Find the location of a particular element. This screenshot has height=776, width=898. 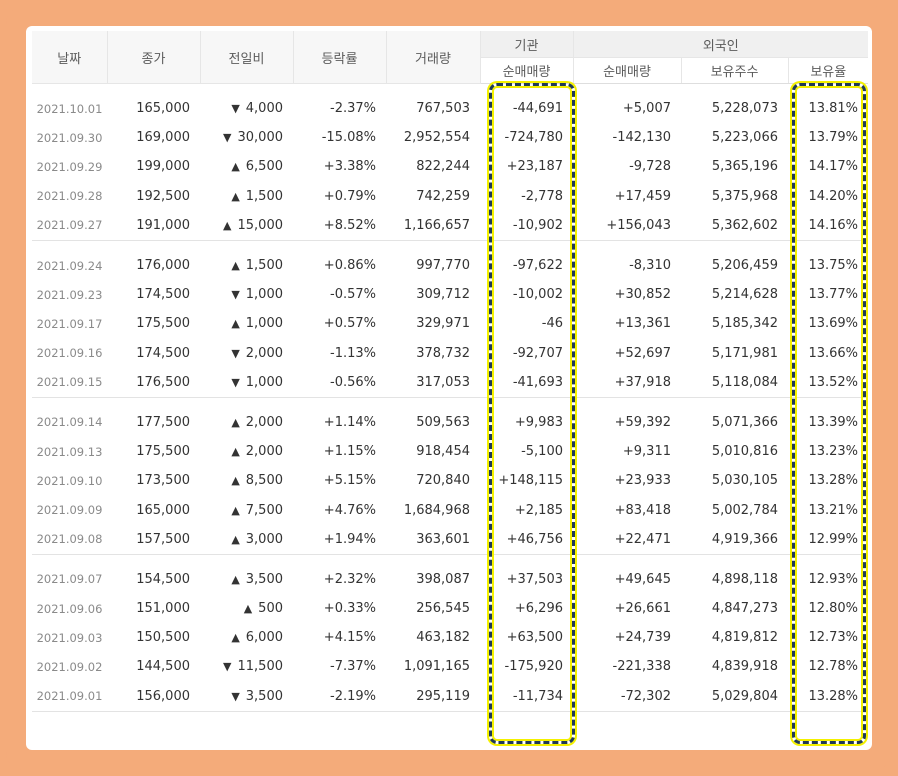

cell-change: ▲ 1,500 is located at coordinates (246, 265).